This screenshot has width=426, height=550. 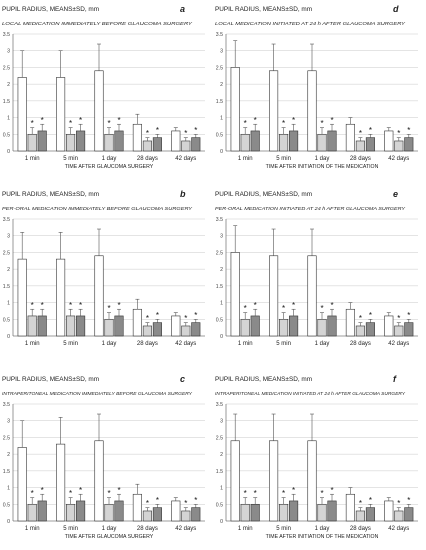 I want to click on panel-letter: c, so click(x=182, y=379).